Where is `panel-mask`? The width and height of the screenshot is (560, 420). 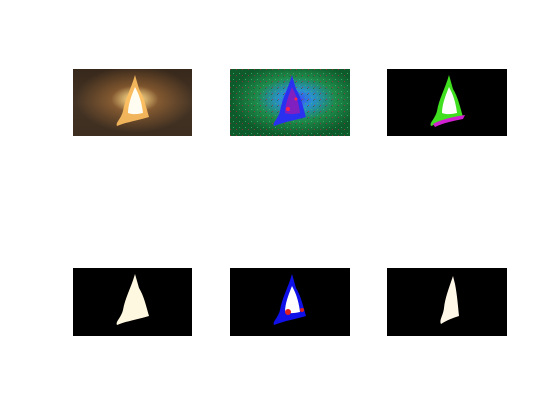 panel-mask is located at coordinates (132, 302).